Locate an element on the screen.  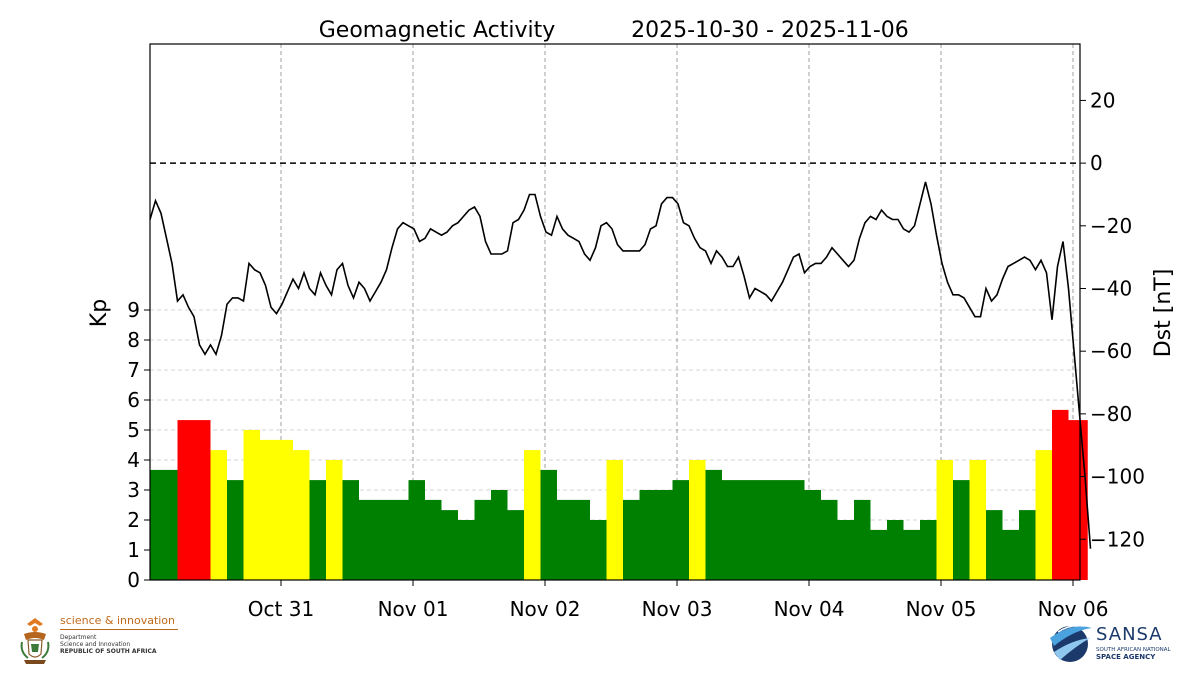
x-tick-label: Oct 31 is located at coordinates (281, 609).